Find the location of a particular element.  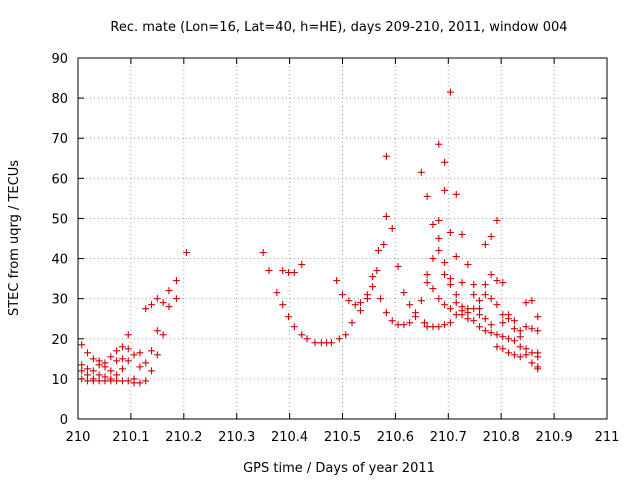

x-tick-label: 210.5 is located at coordinates (342, 437).